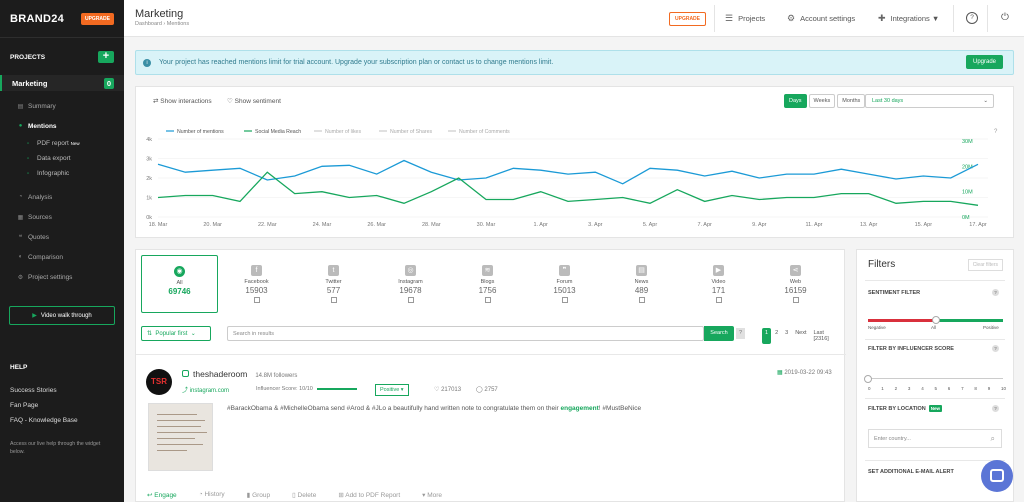  I want to click on page-next: Next, so click(801, 333).